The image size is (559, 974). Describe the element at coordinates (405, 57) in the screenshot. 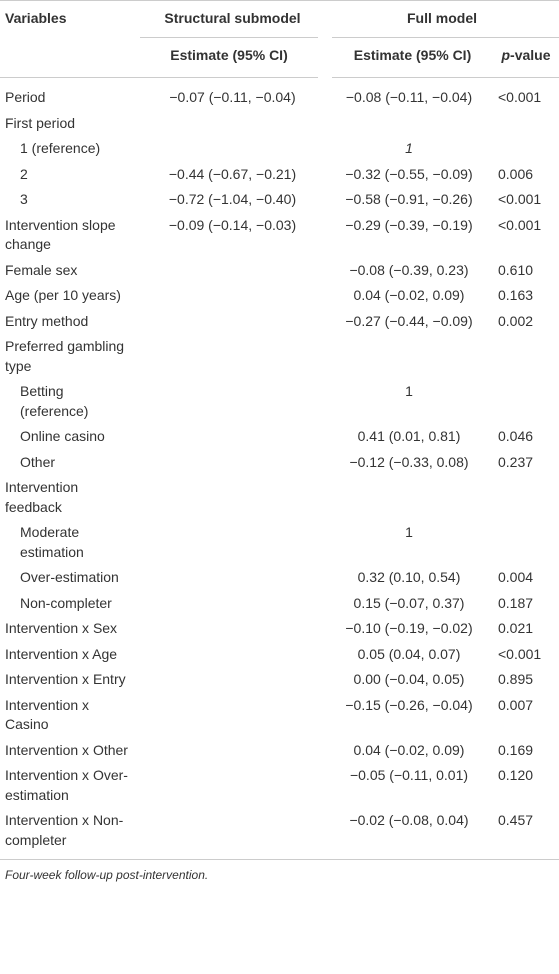

I see `subheader-cell: Estimate (95% CI)` at that location.